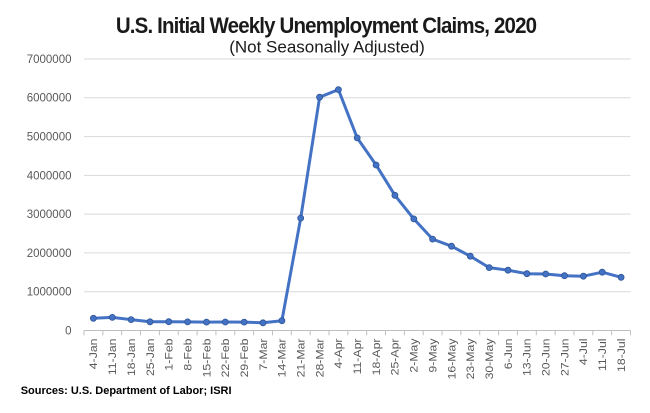 The width and height of the screenshot is (650, 413). Describe the element at coordinates (49, 215) in the screenshot. I see `svg-text: 3000000` at that location.